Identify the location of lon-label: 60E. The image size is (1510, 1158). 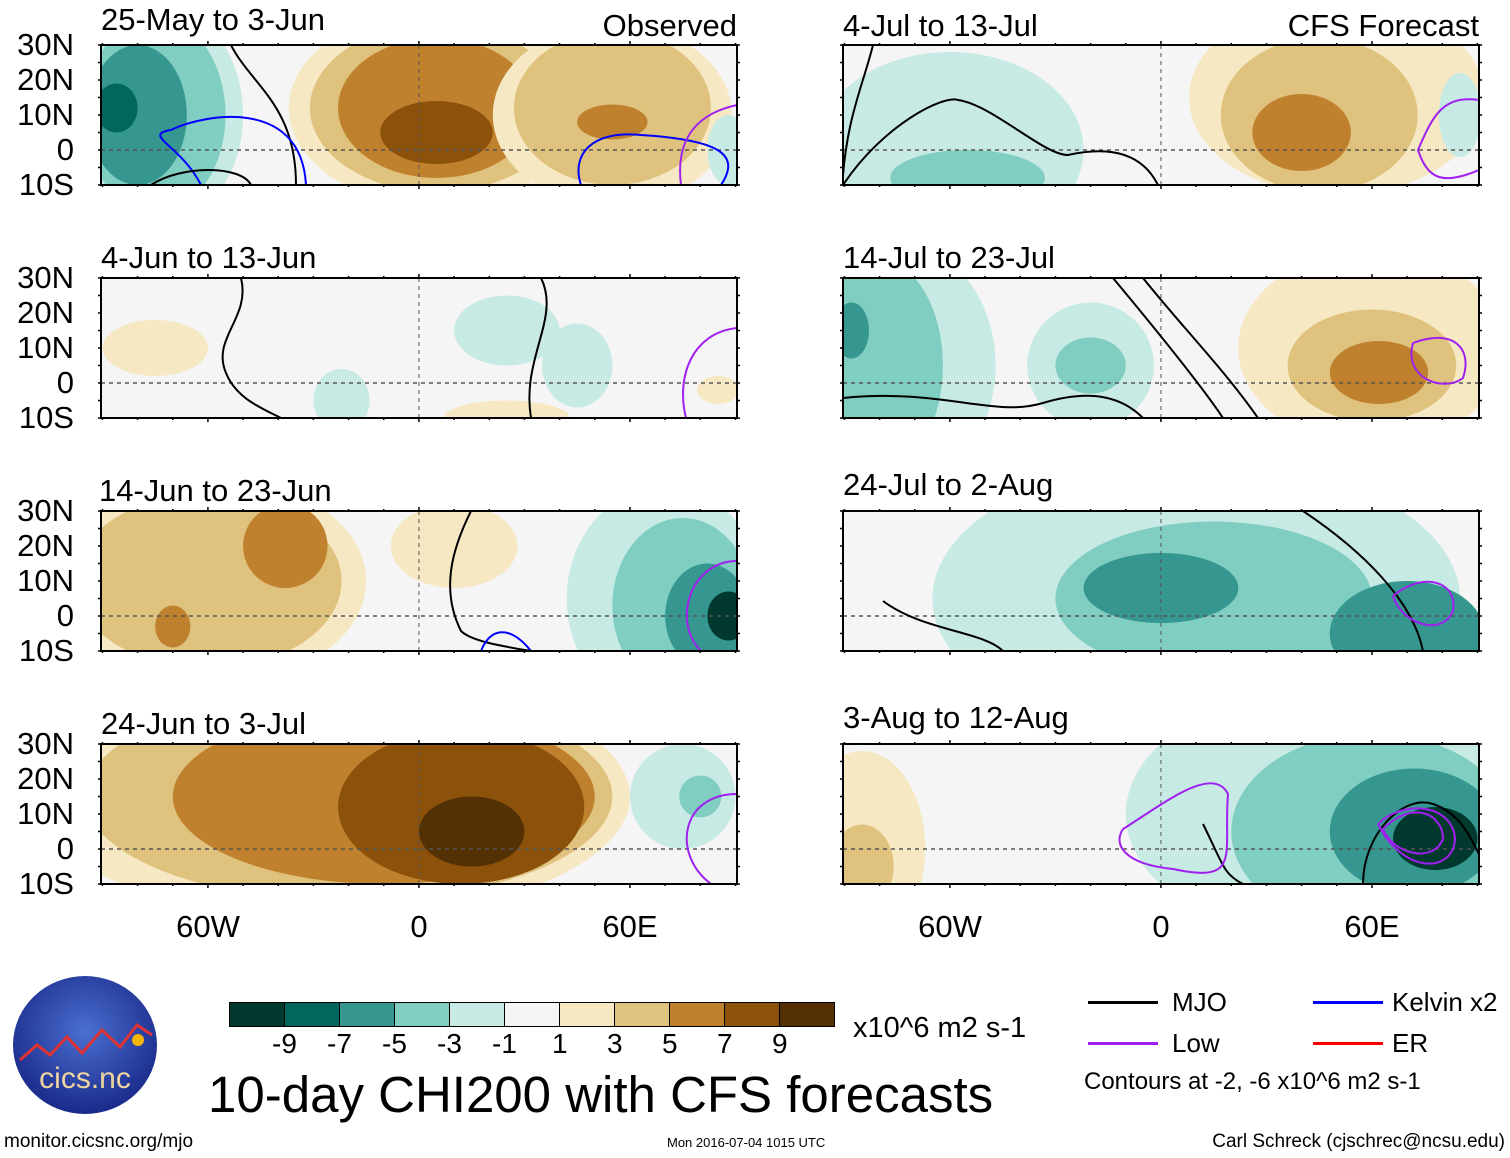
(1372, 926).